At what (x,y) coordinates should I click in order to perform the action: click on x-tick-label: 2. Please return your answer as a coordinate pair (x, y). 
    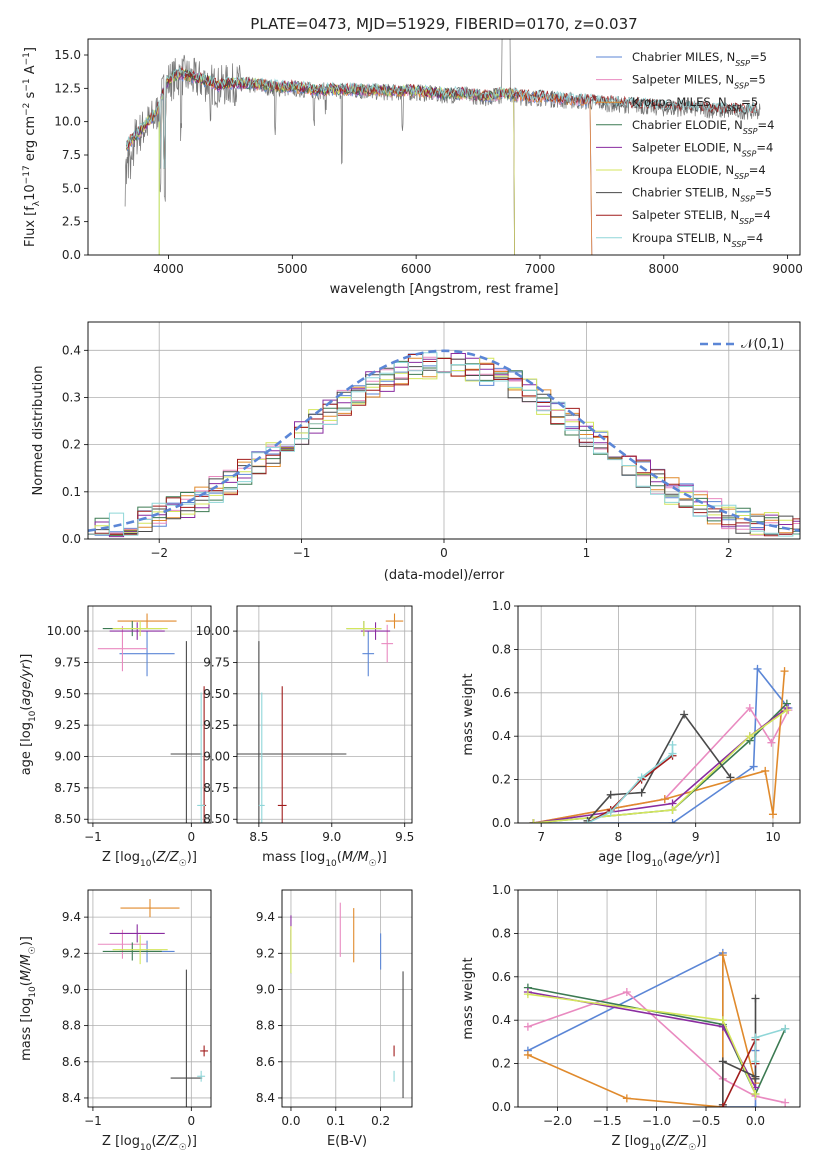
    Looking at the image, I should click on (729, 553).